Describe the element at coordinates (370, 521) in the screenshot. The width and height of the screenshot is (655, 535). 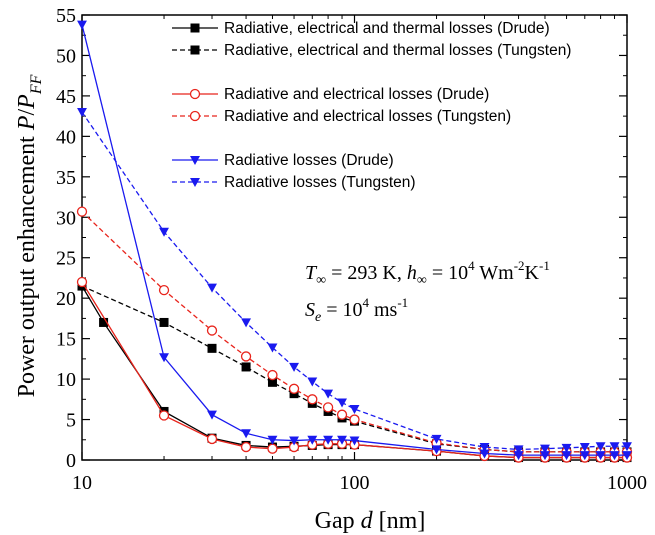
I see `x-axis-title: Gap d [nm]` at that location.